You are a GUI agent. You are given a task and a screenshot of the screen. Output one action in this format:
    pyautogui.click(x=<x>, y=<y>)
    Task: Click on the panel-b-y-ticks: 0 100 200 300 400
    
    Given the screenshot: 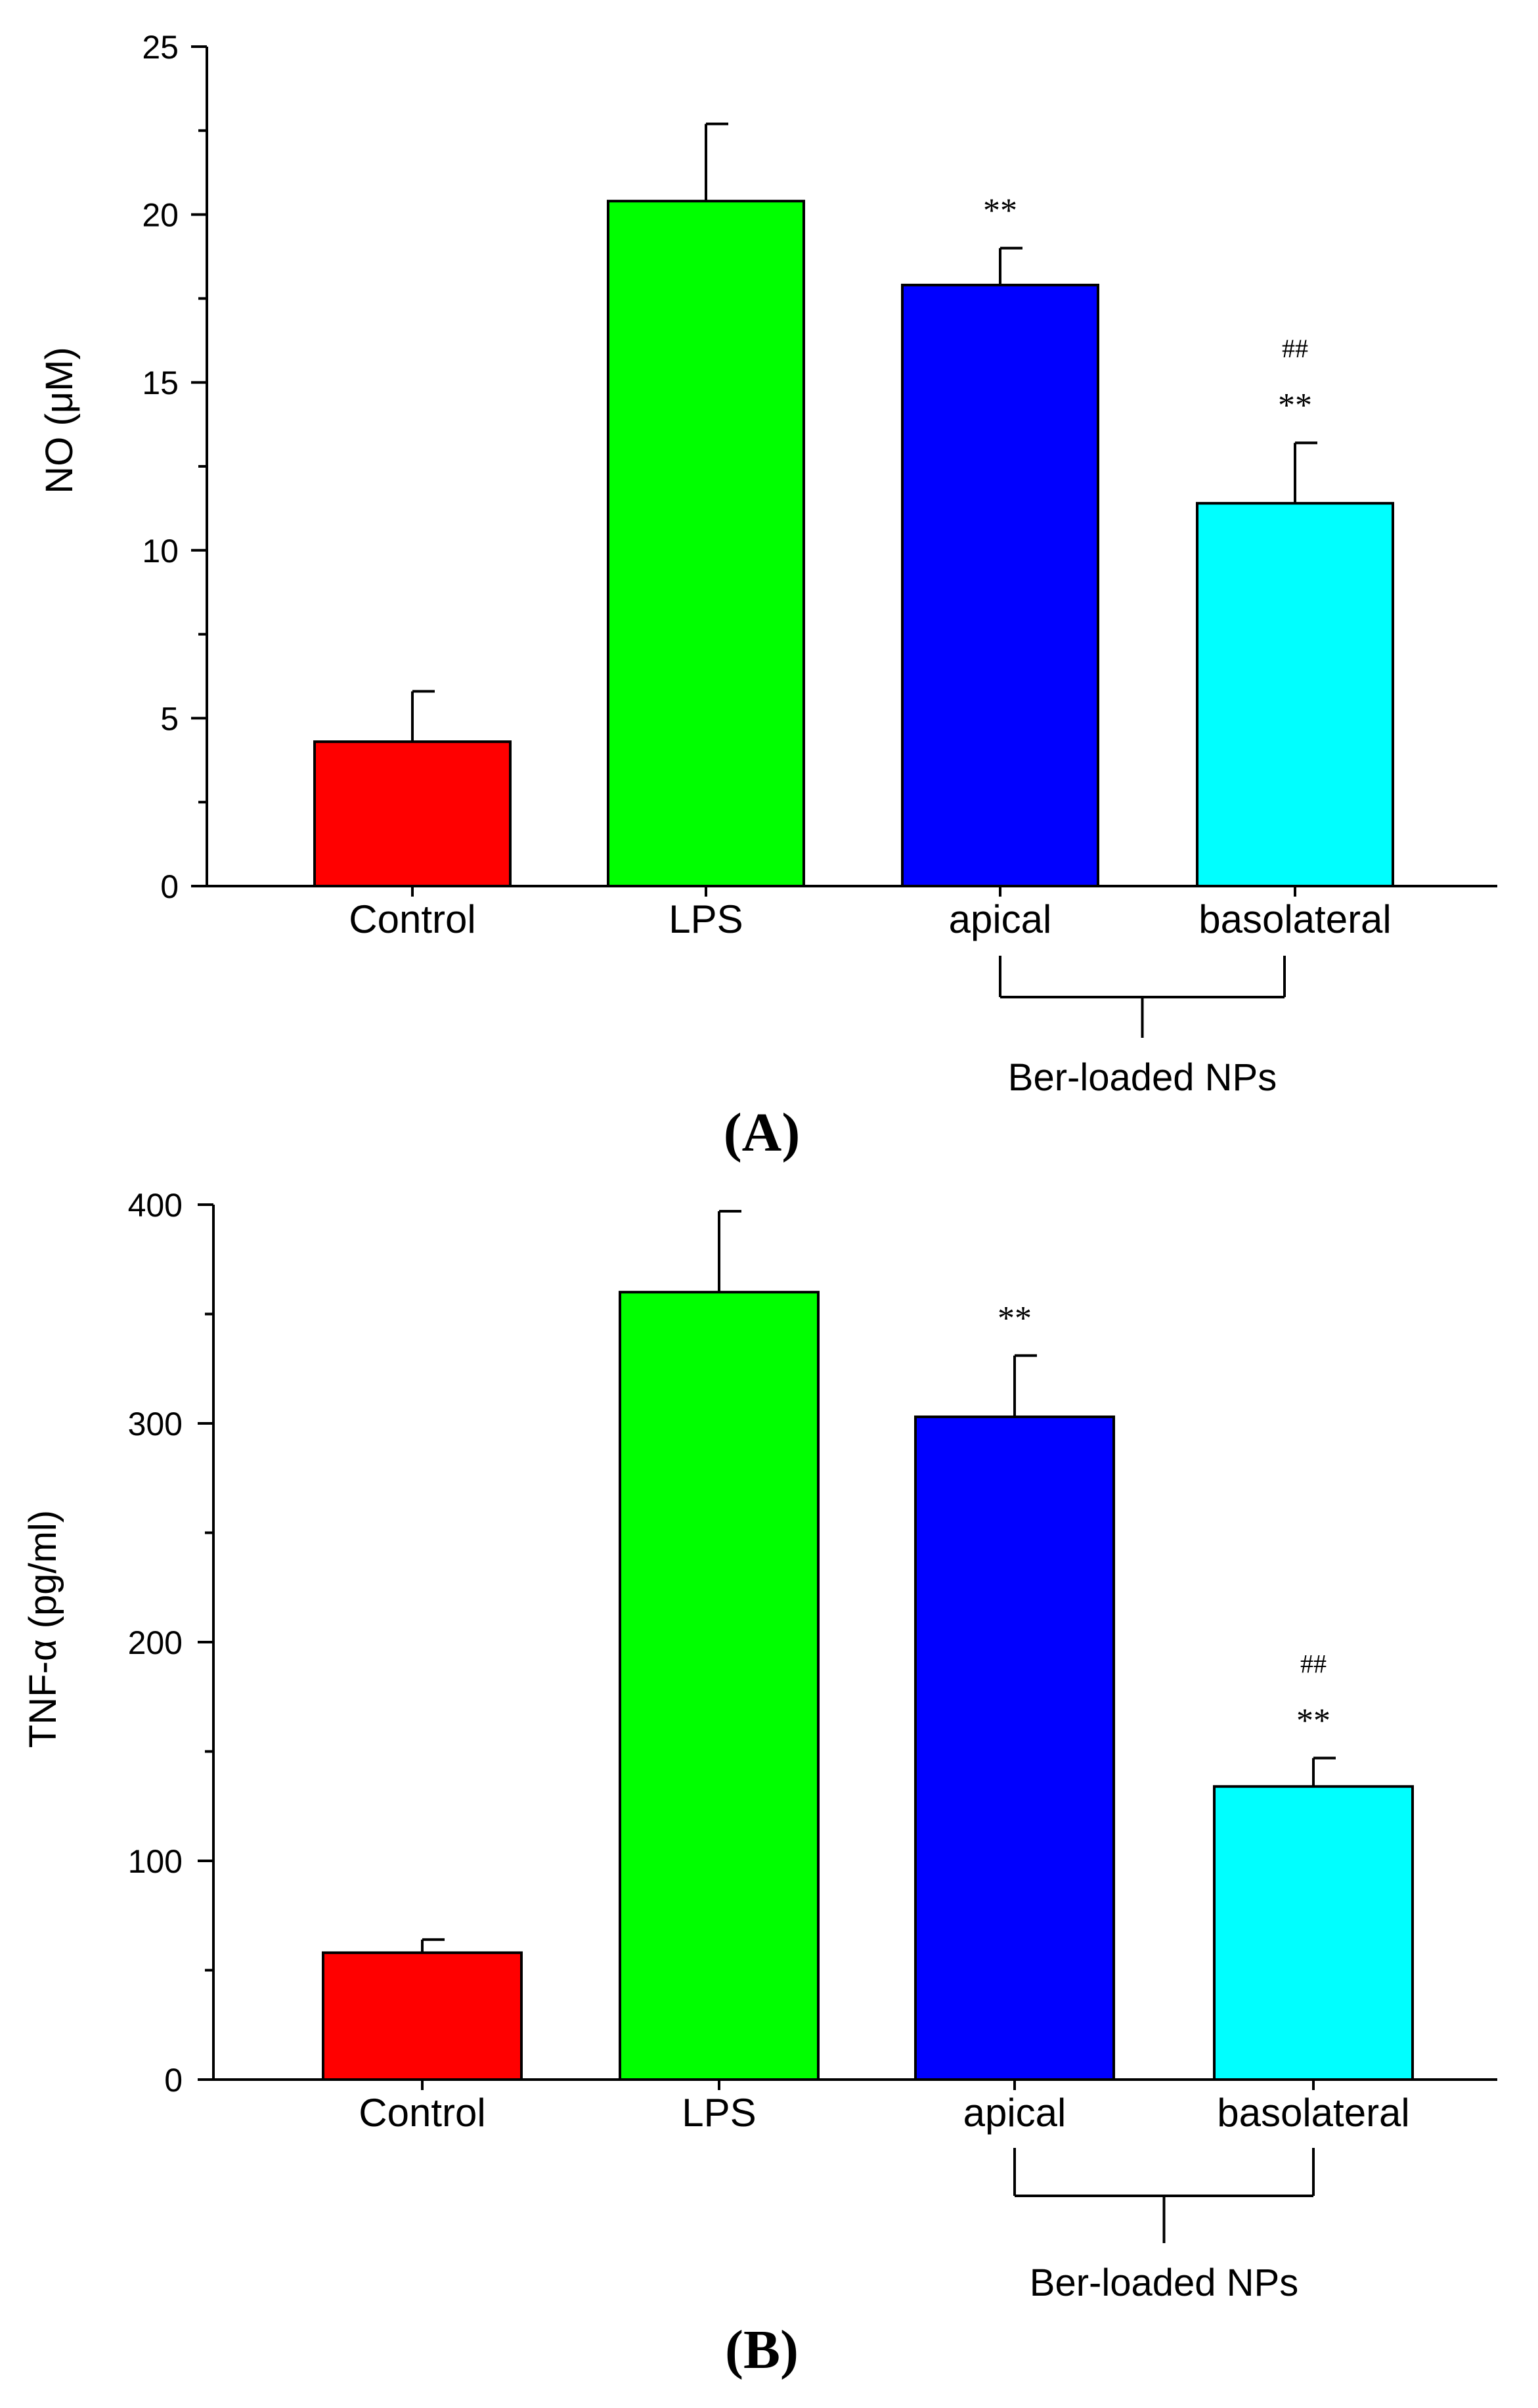 What is the action you would take?
    pyautogui.click(x=170, y=1643)
    